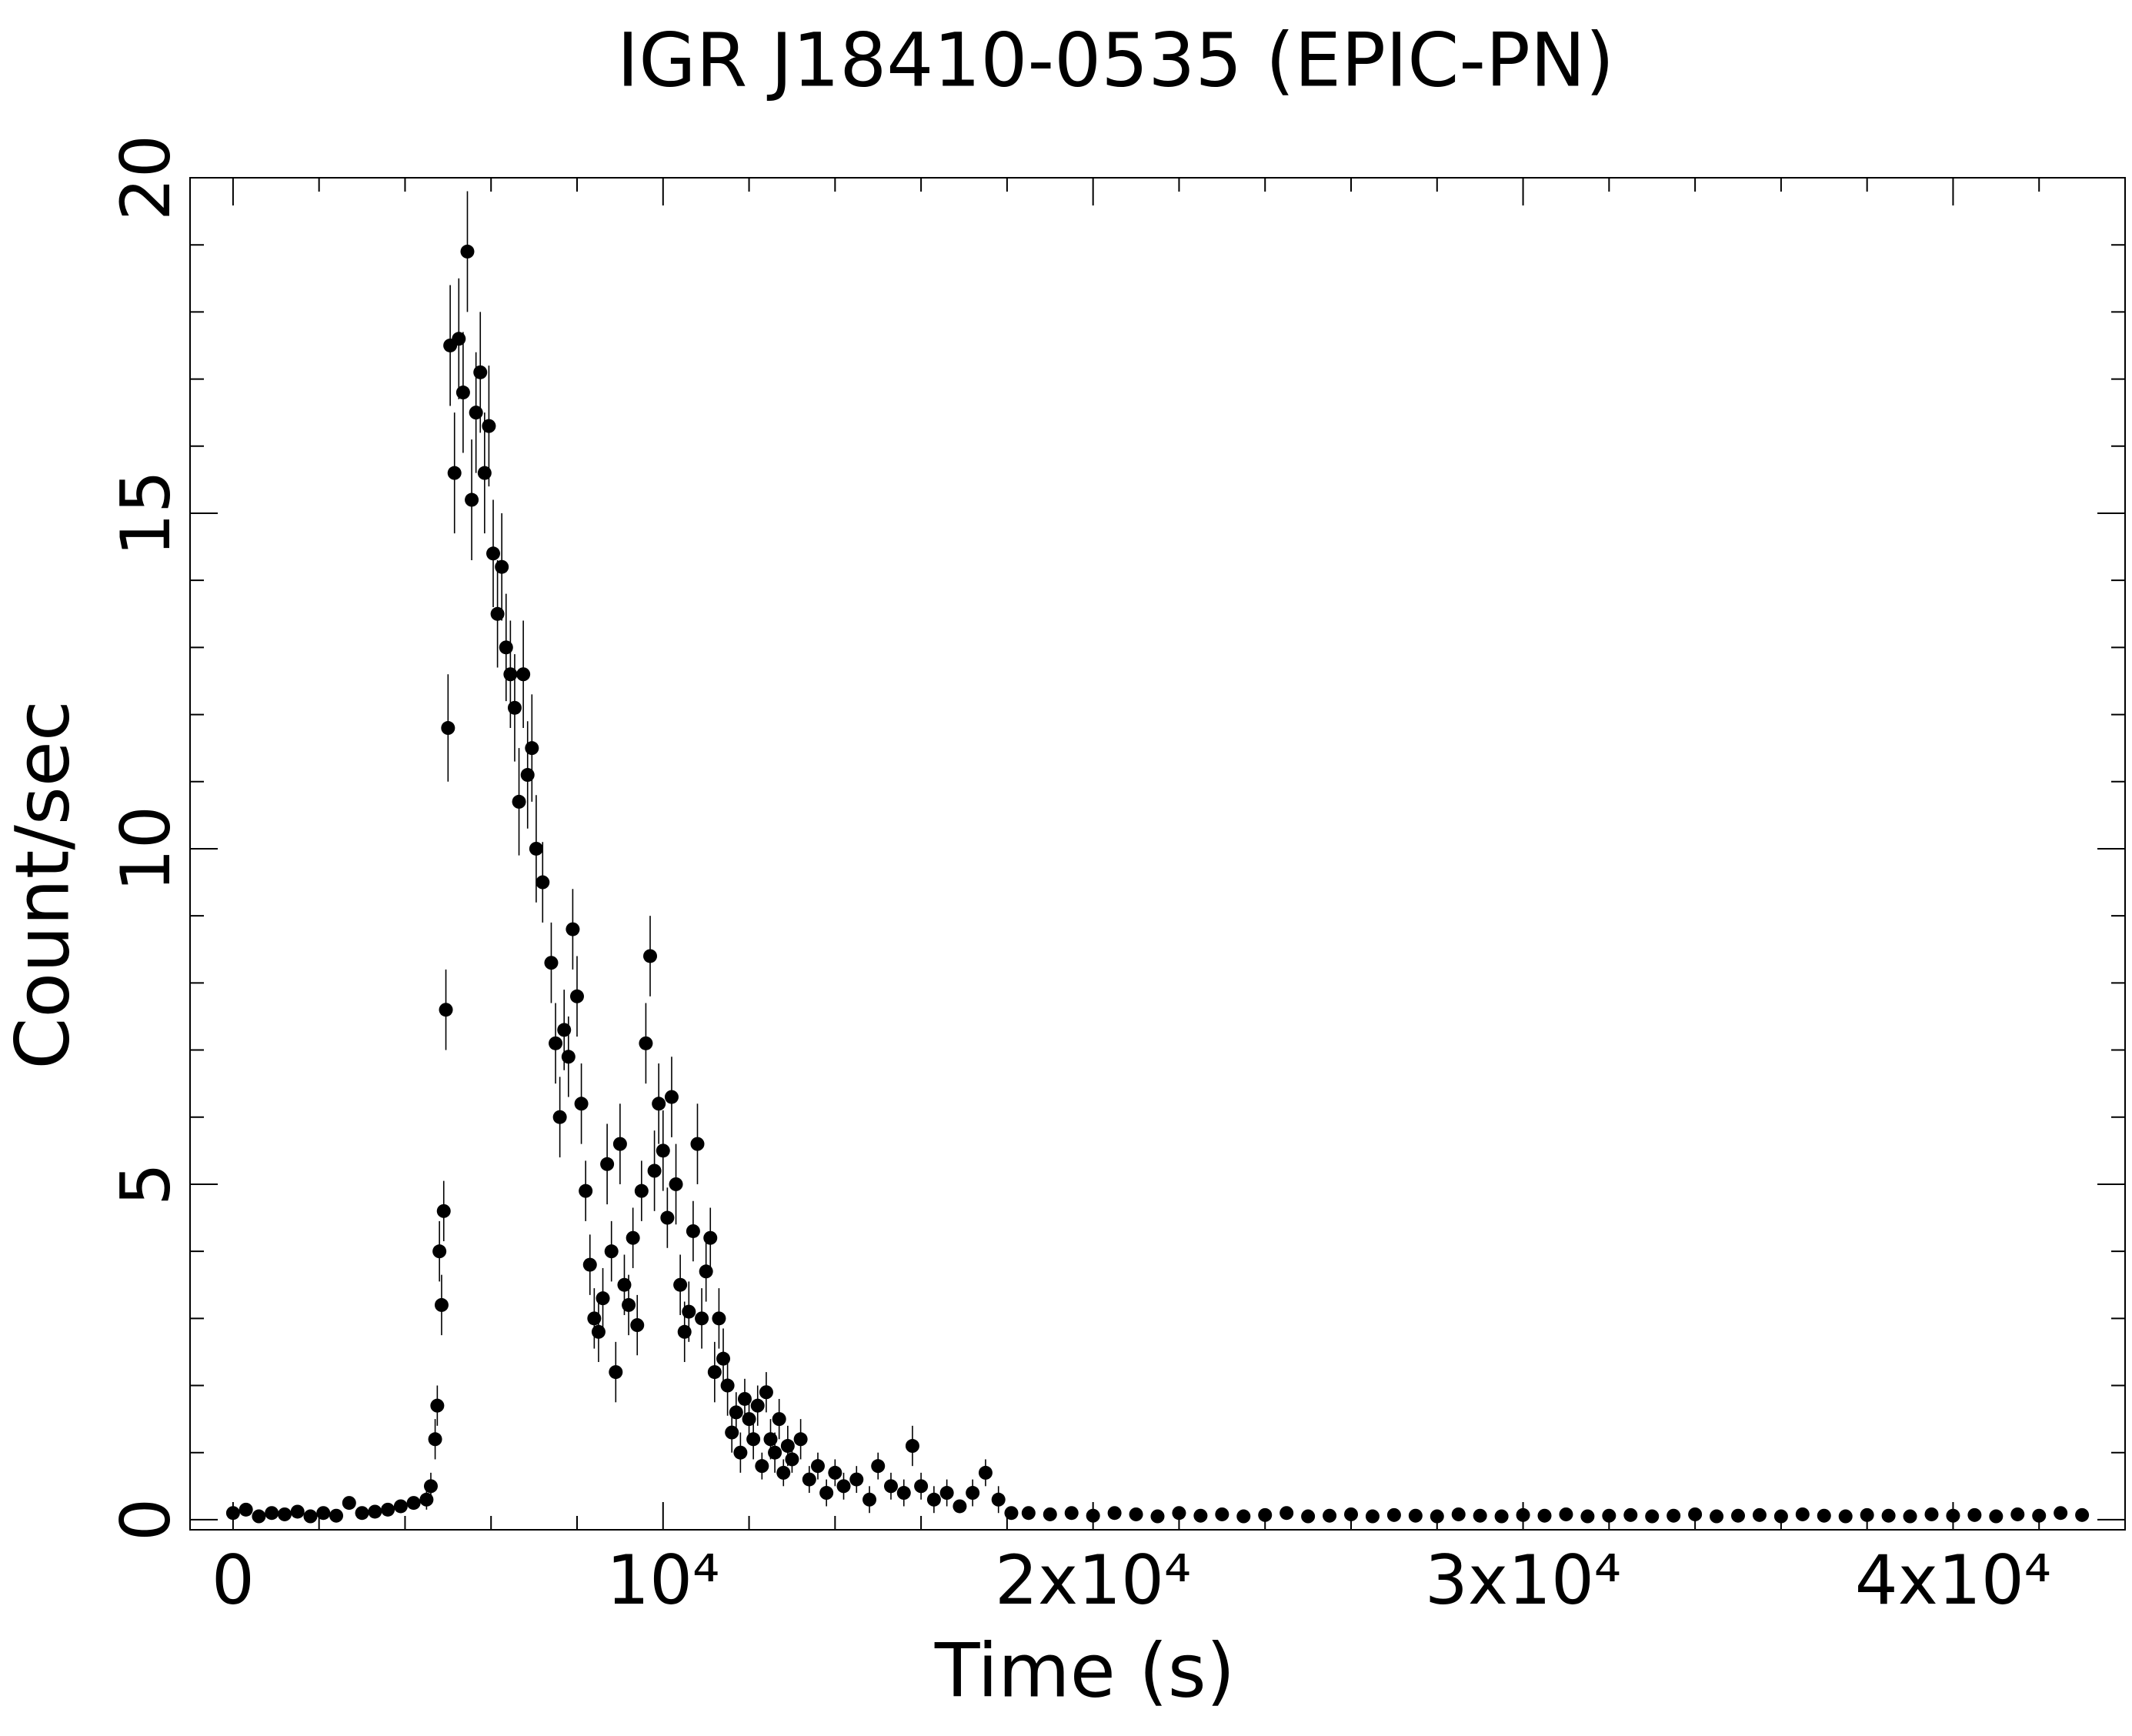  Describe the element at coordinates (1523, 1580) in the screenshot. I see `x-tick-label: 3x10⁴` at that location.